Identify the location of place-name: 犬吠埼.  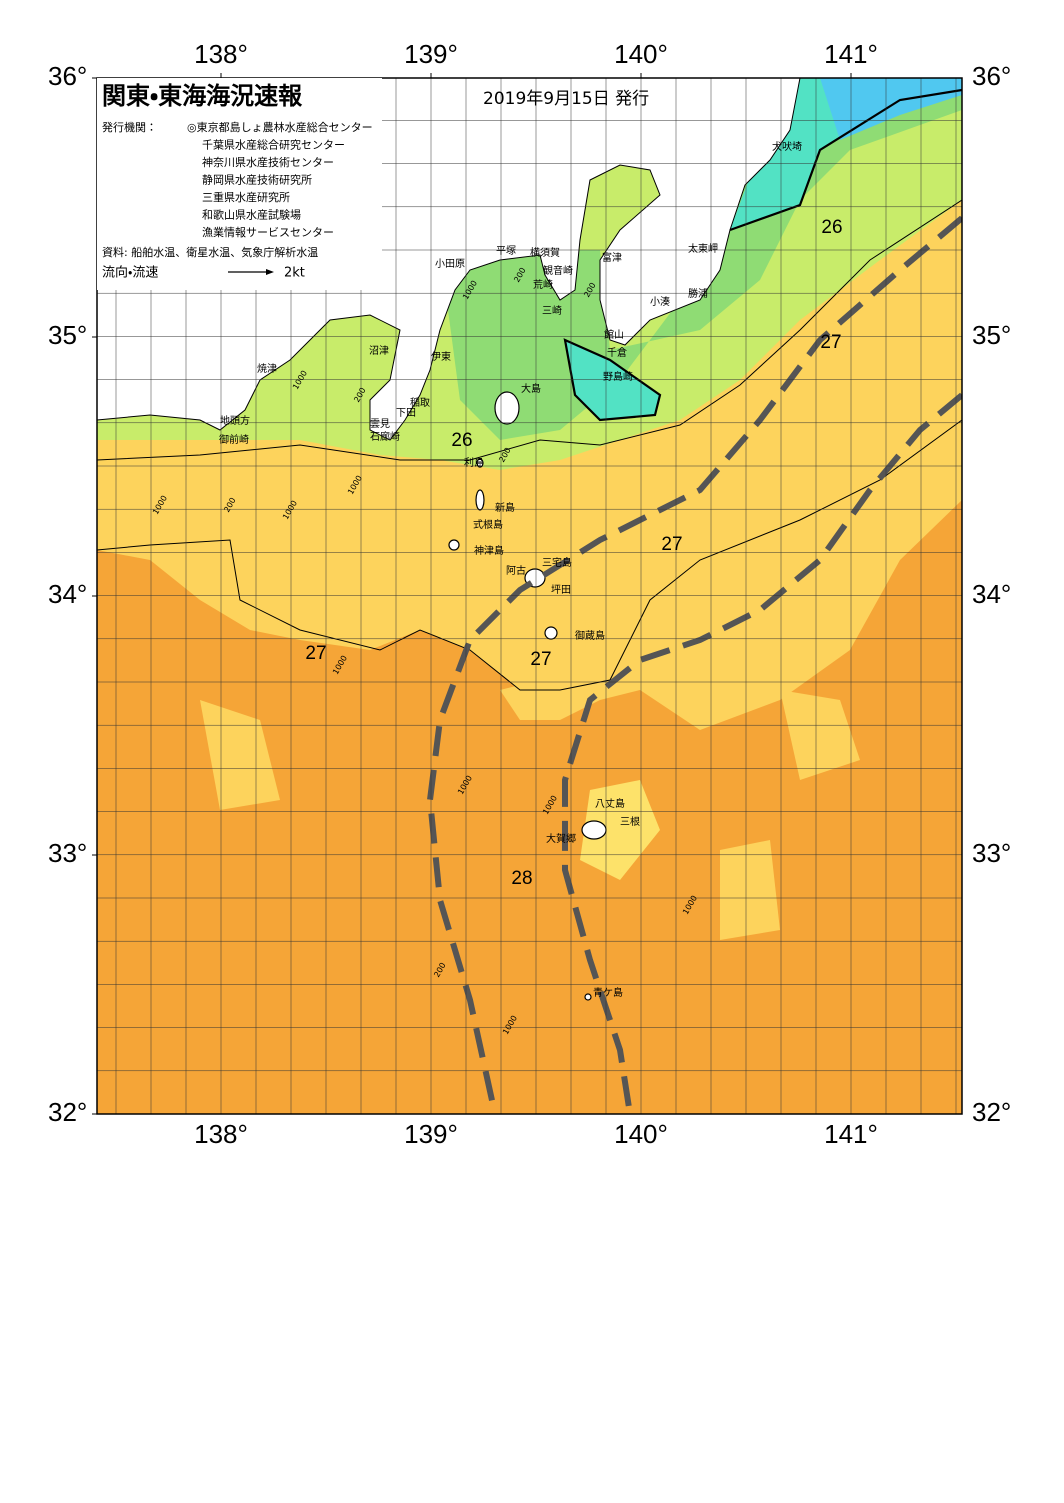
(787, 146).